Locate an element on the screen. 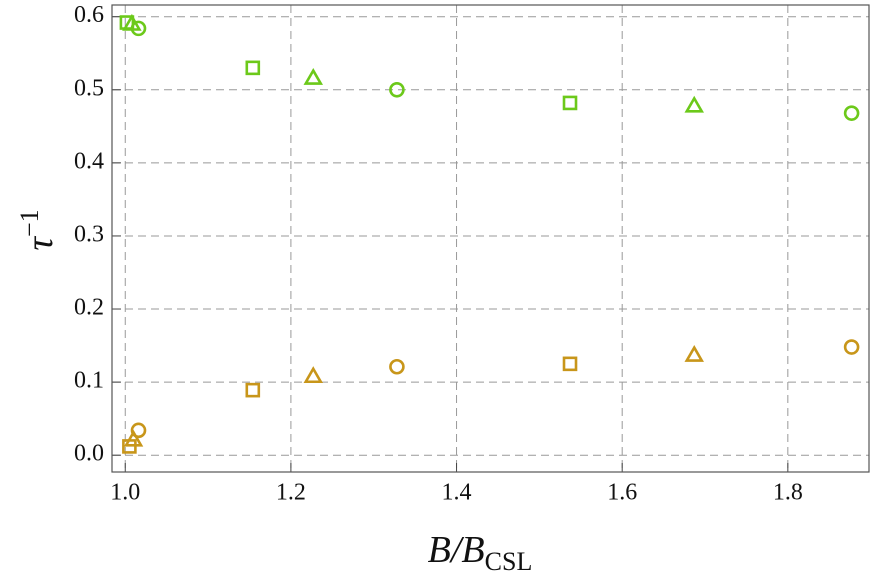  x-tick-label: 1.0 is located at coordinates (125, 493).